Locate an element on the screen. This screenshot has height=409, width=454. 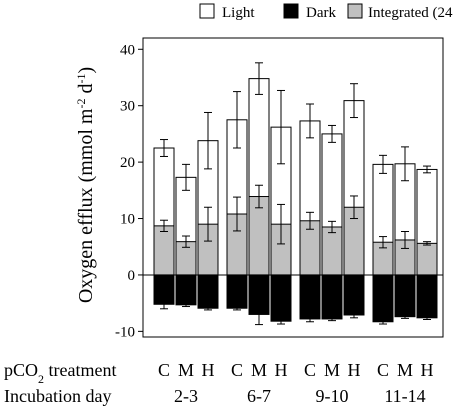
incubation-day-label: 2-3 is located at coordinates (186, 396).